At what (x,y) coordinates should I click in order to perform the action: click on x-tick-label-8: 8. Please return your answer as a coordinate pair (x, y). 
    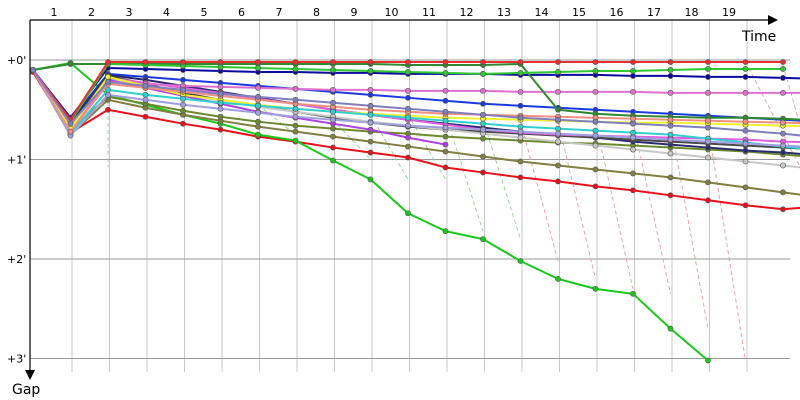
    Looking at the image, I should click on (316, 12).